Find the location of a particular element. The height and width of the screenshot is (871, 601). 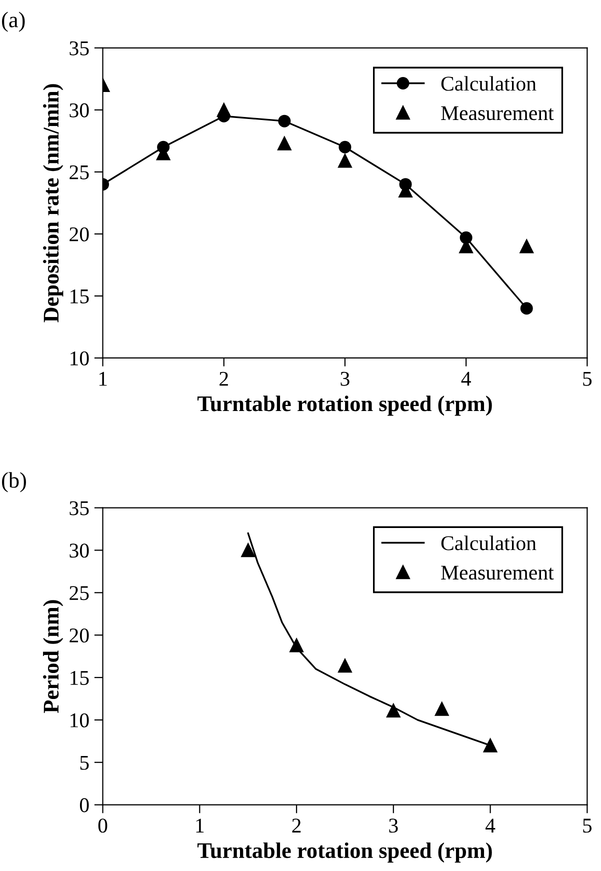

y-axis-title: Deposition rate (nm/min) is located at coordinates (53, 203).